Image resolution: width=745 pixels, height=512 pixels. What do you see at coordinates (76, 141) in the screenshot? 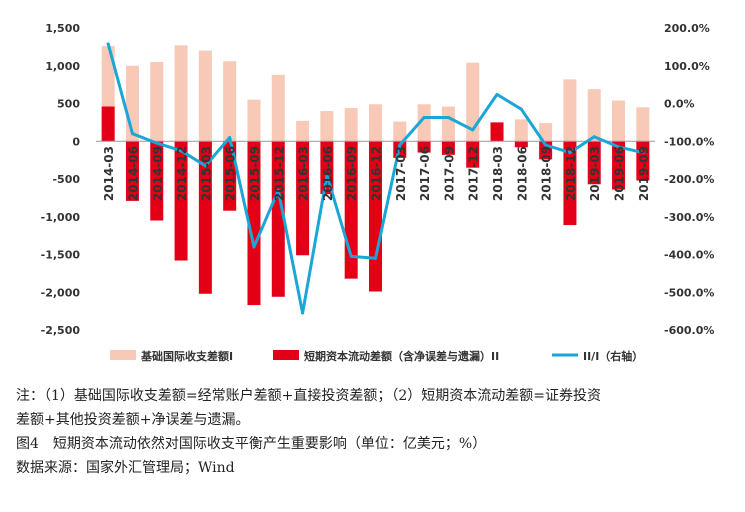
I see `left-tick-label: 0` at bounding box center [76, 141].